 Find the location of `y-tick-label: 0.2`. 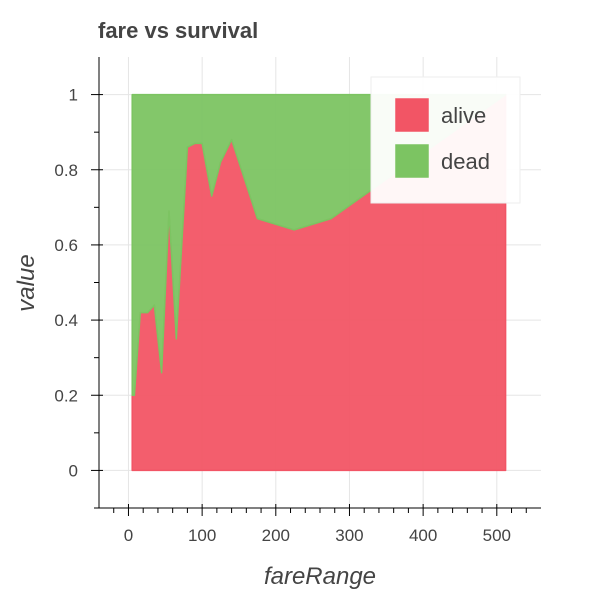

y-tick-label: 0.2 is located at coordinates (66, 395).